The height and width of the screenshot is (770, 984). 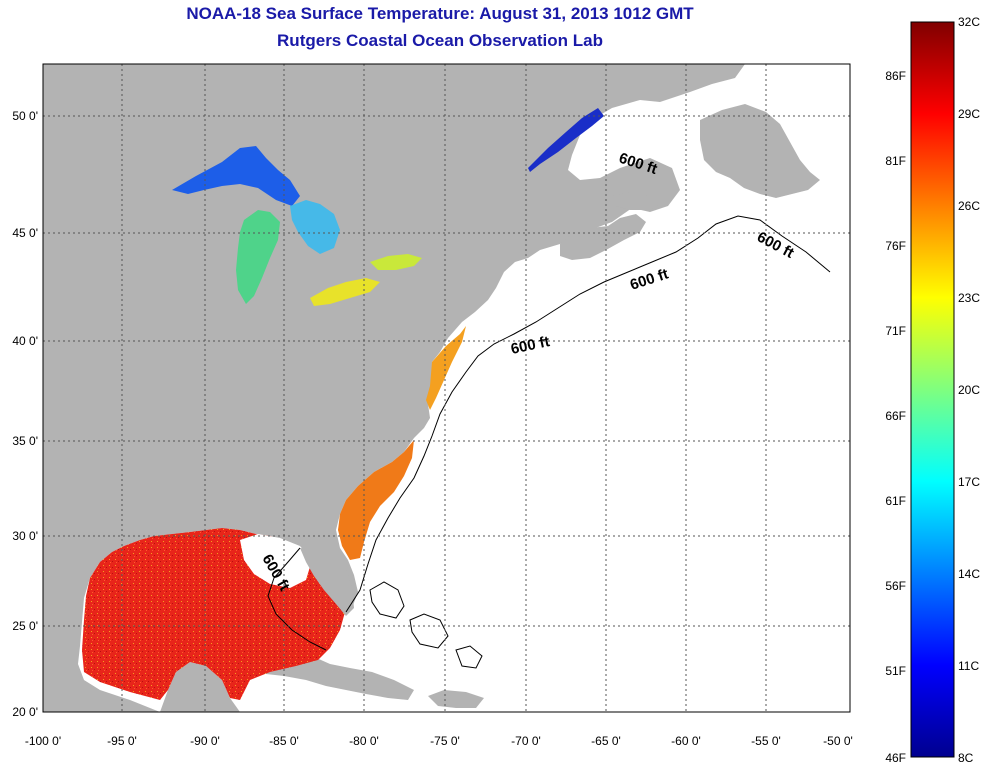 I want to click on colorbar-celsius-label: 32C, so click(x=969, y=22).